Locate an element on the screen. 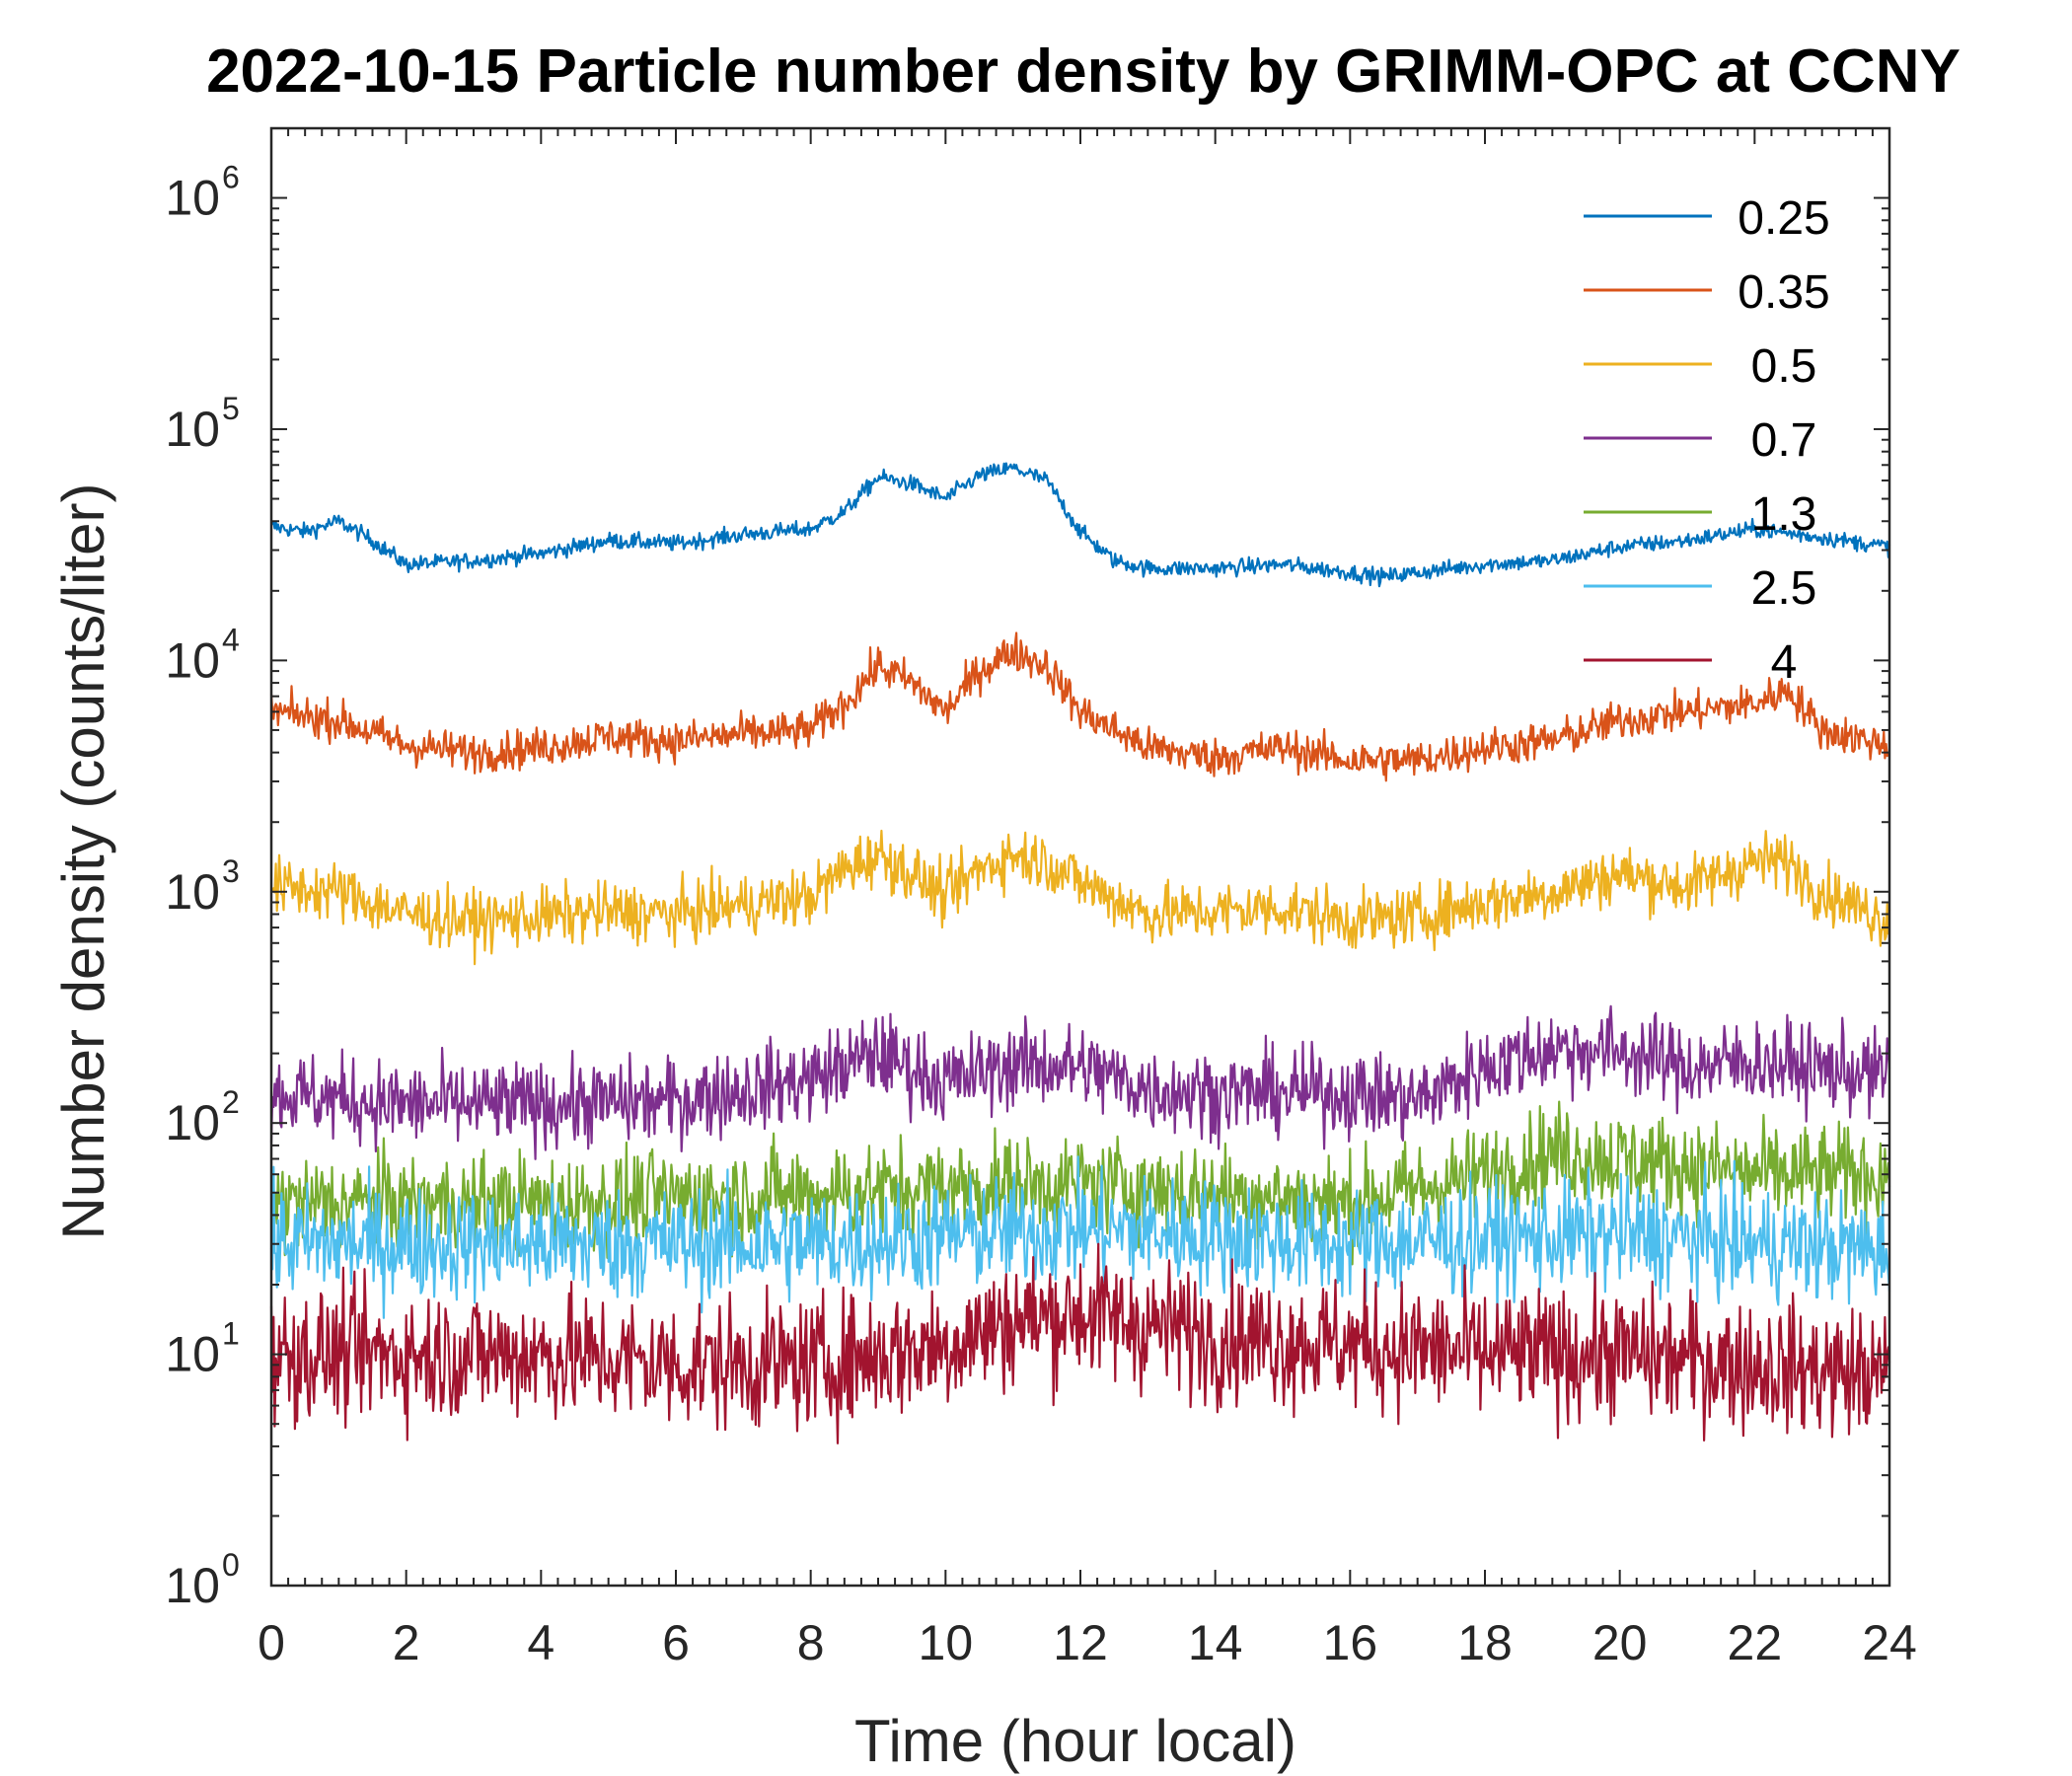 The width and height of the screenshot is (2072, 1776). x-tick-label: 18 is located at coordinates (1485, 1643).